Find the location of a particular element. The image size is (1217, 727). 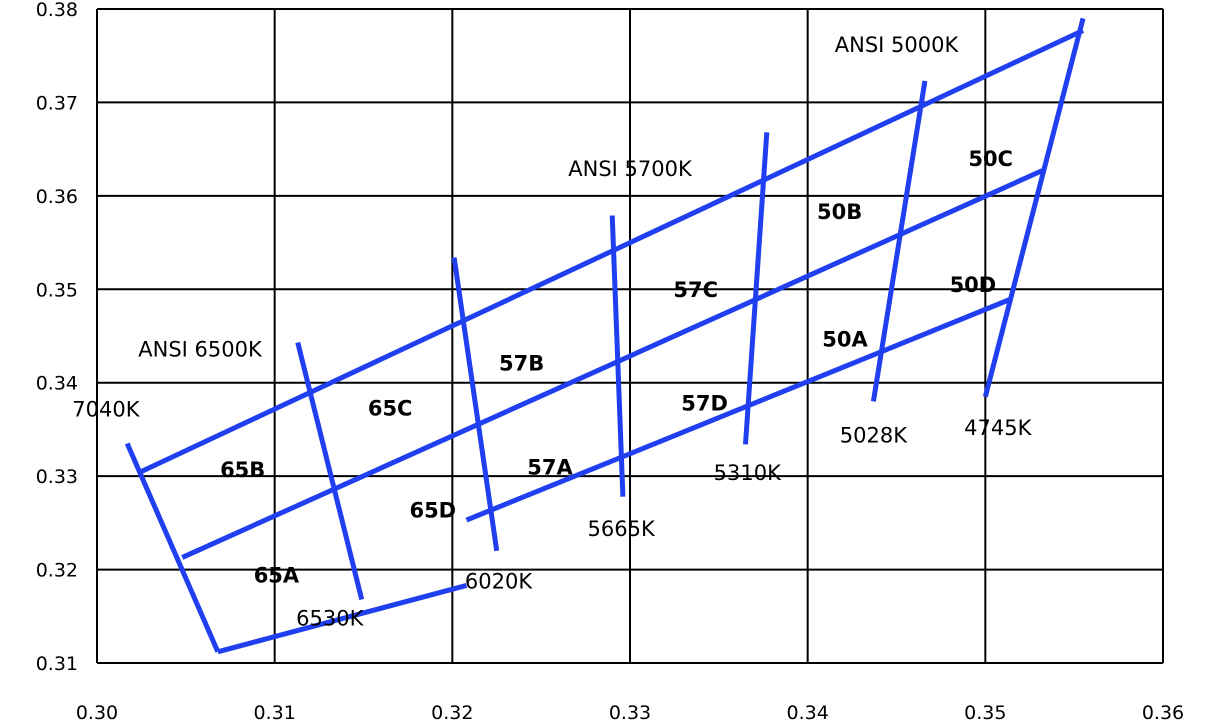

cct-label: 5665K is located at coordinates (622, 529).